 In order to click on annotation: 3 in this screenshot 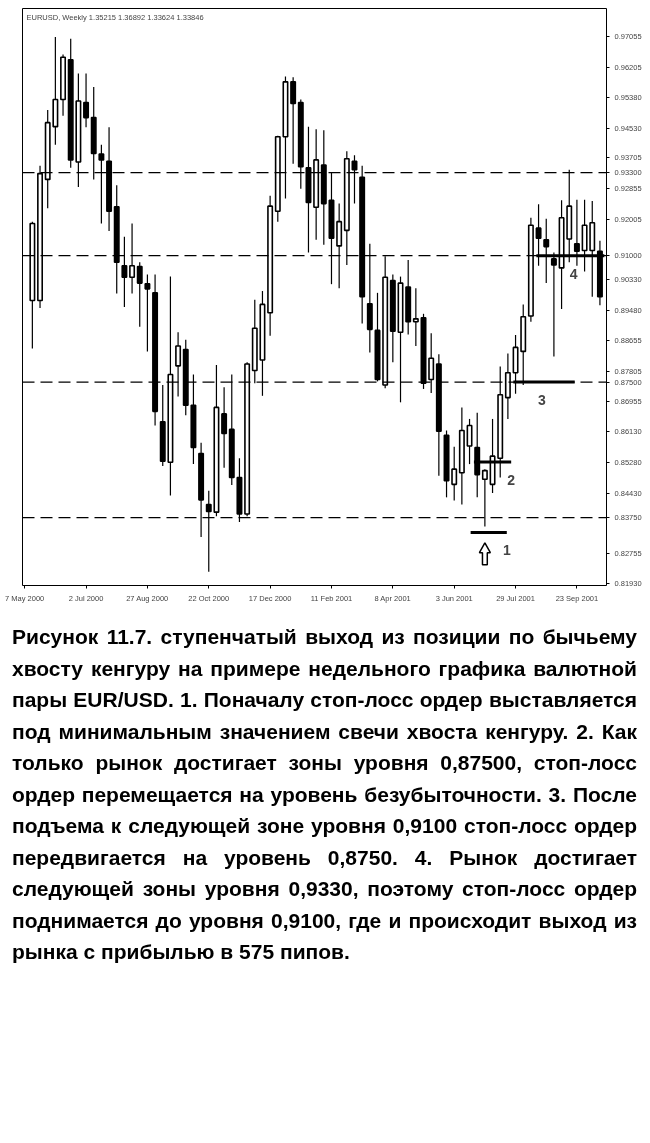, I will do `click(541, 400)`.